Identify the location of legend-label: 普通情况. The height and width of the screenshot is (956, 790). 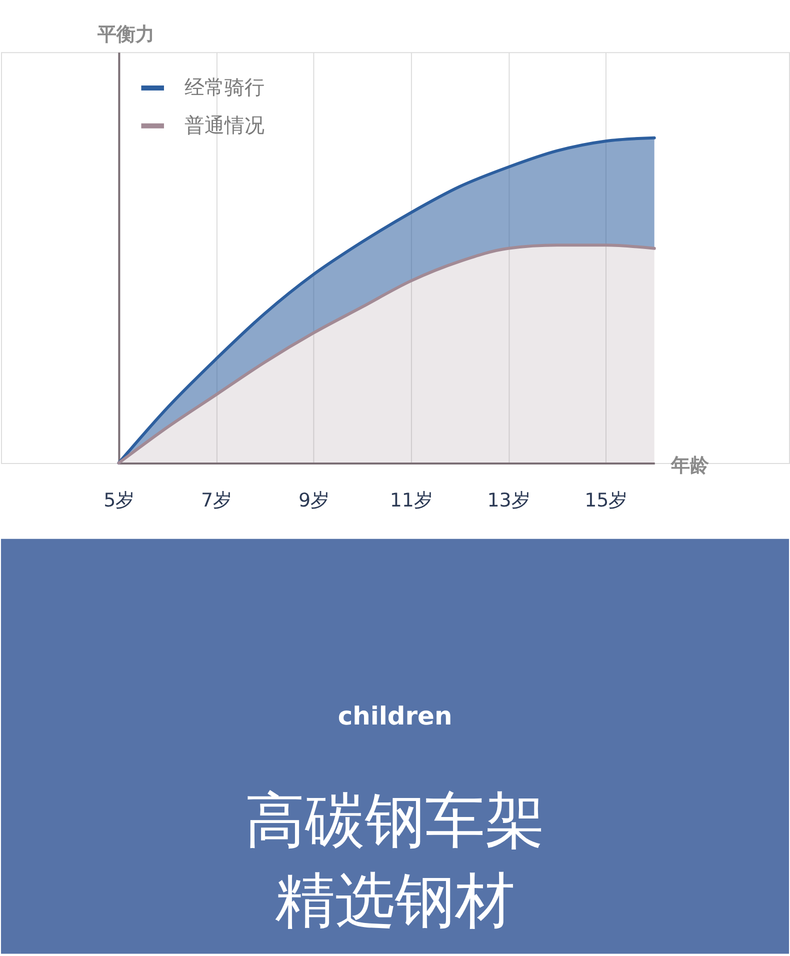
(224, 124).